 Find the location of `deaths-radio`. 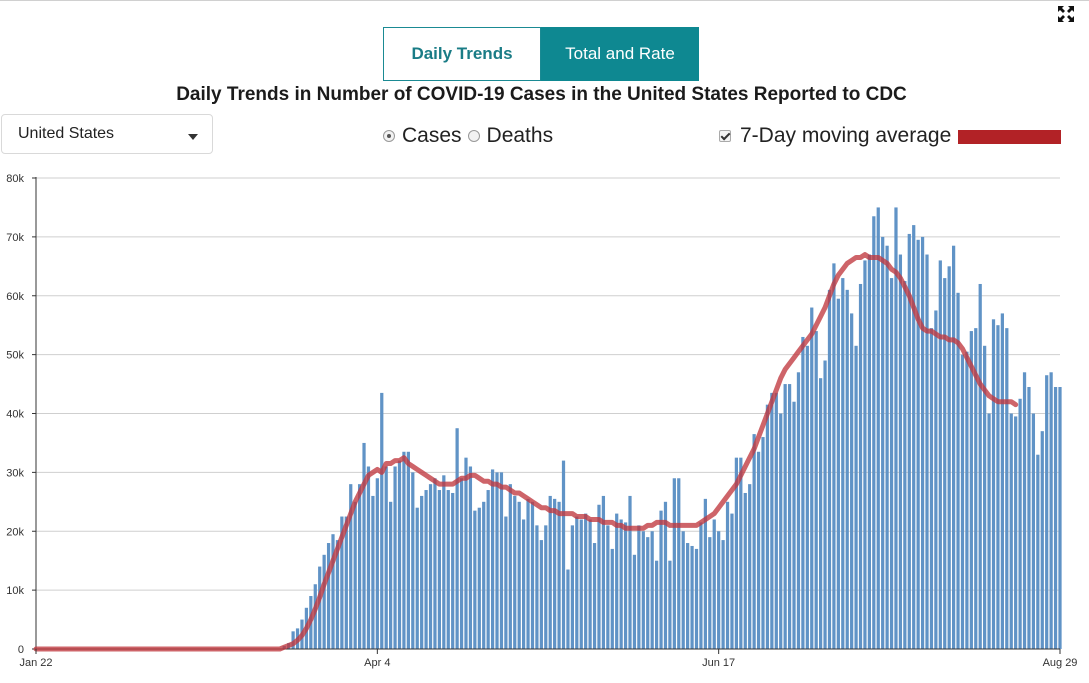

deaths-radio is located at coordinates (473, 136).